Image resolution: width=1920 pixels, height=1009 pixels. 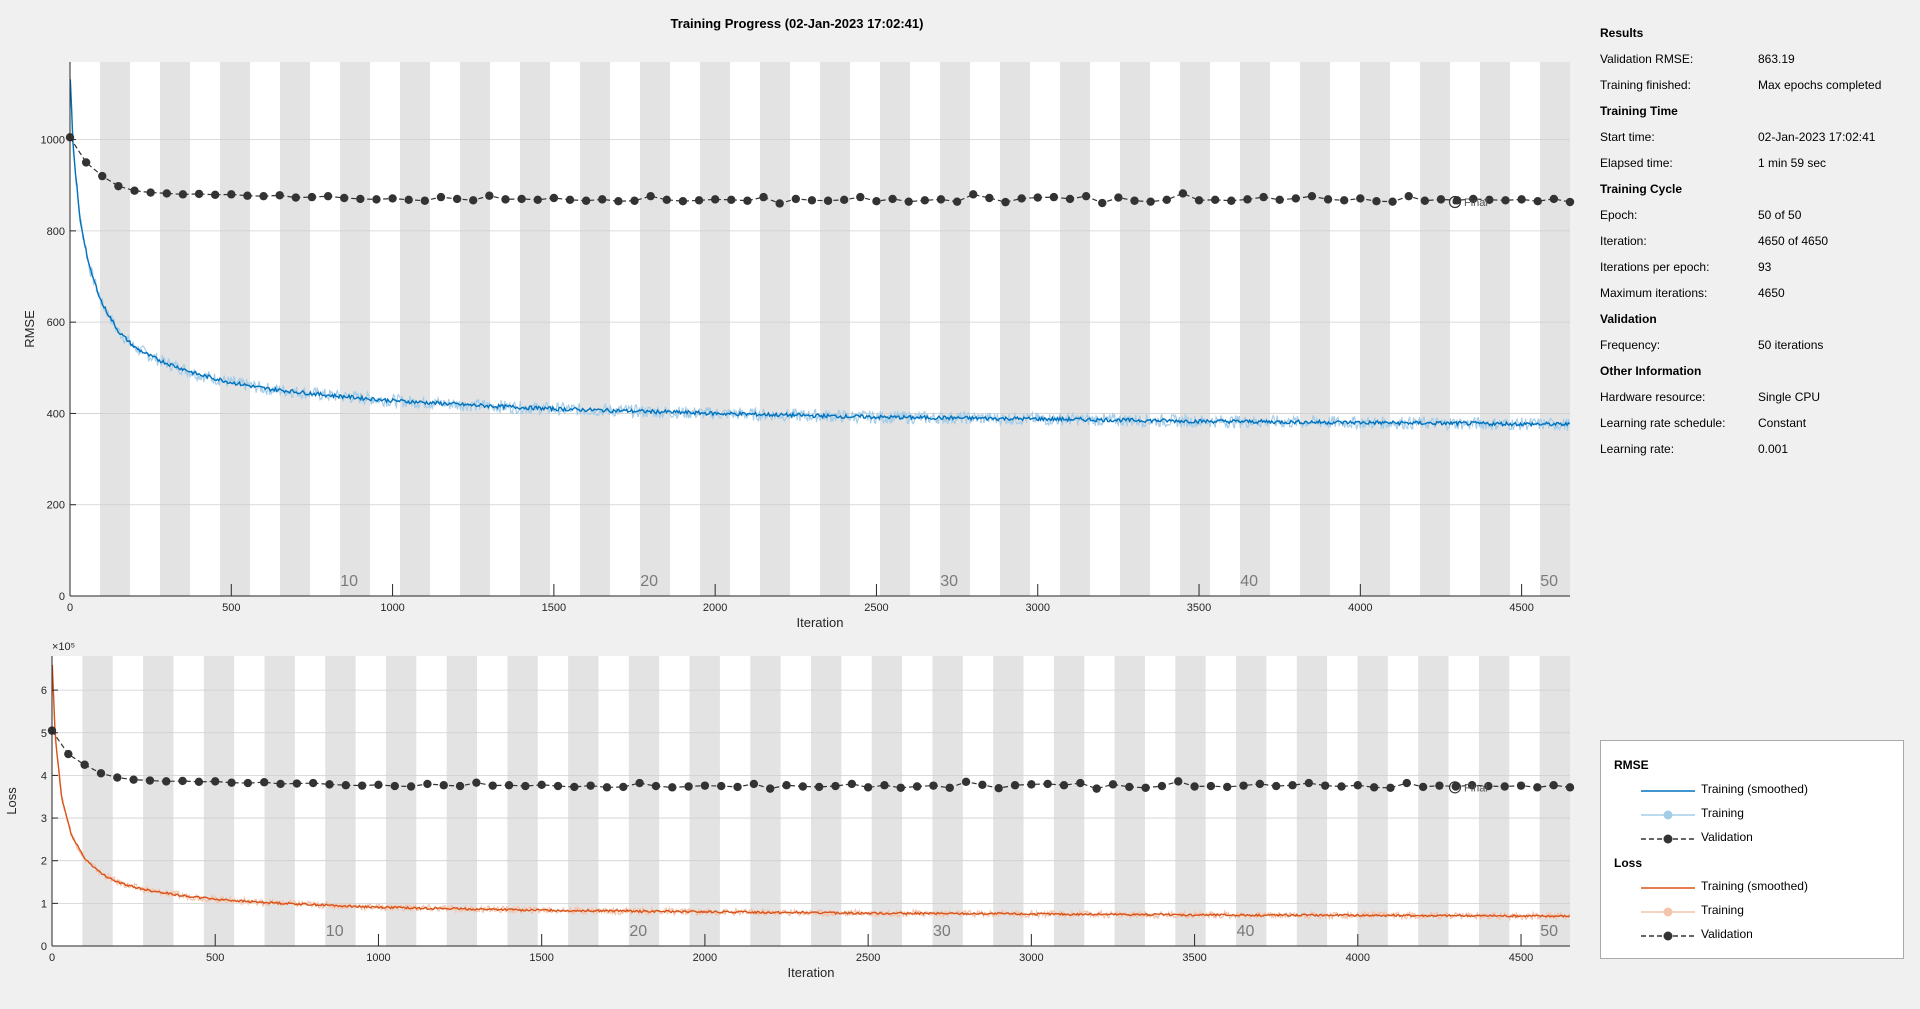 What do you see at coordinates (1645, 85) in the screenshot?
I see `info-label: Training finished:` at bounding box center [1645, 85].